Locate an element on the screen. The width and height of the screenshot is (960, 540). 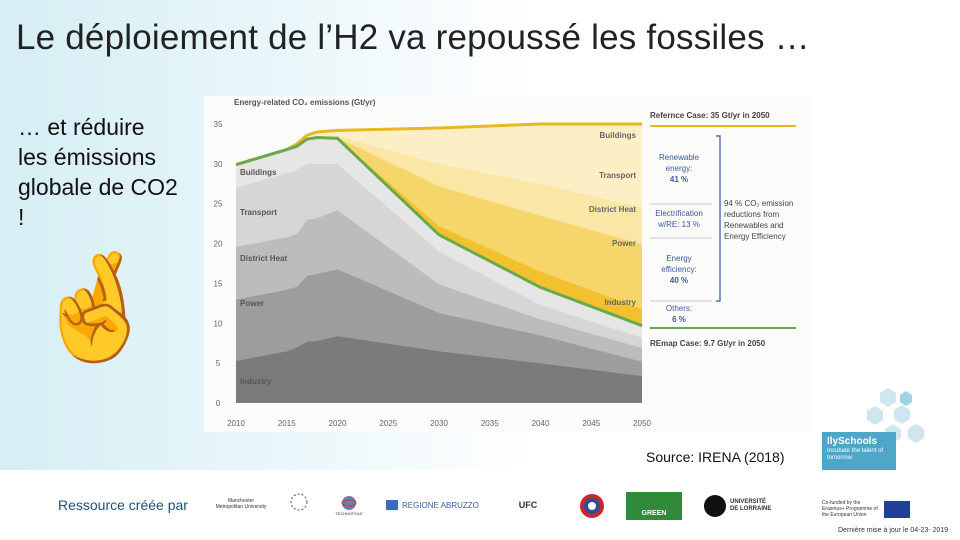
sector-label-right: Transport is located at coordinates (617, 175).